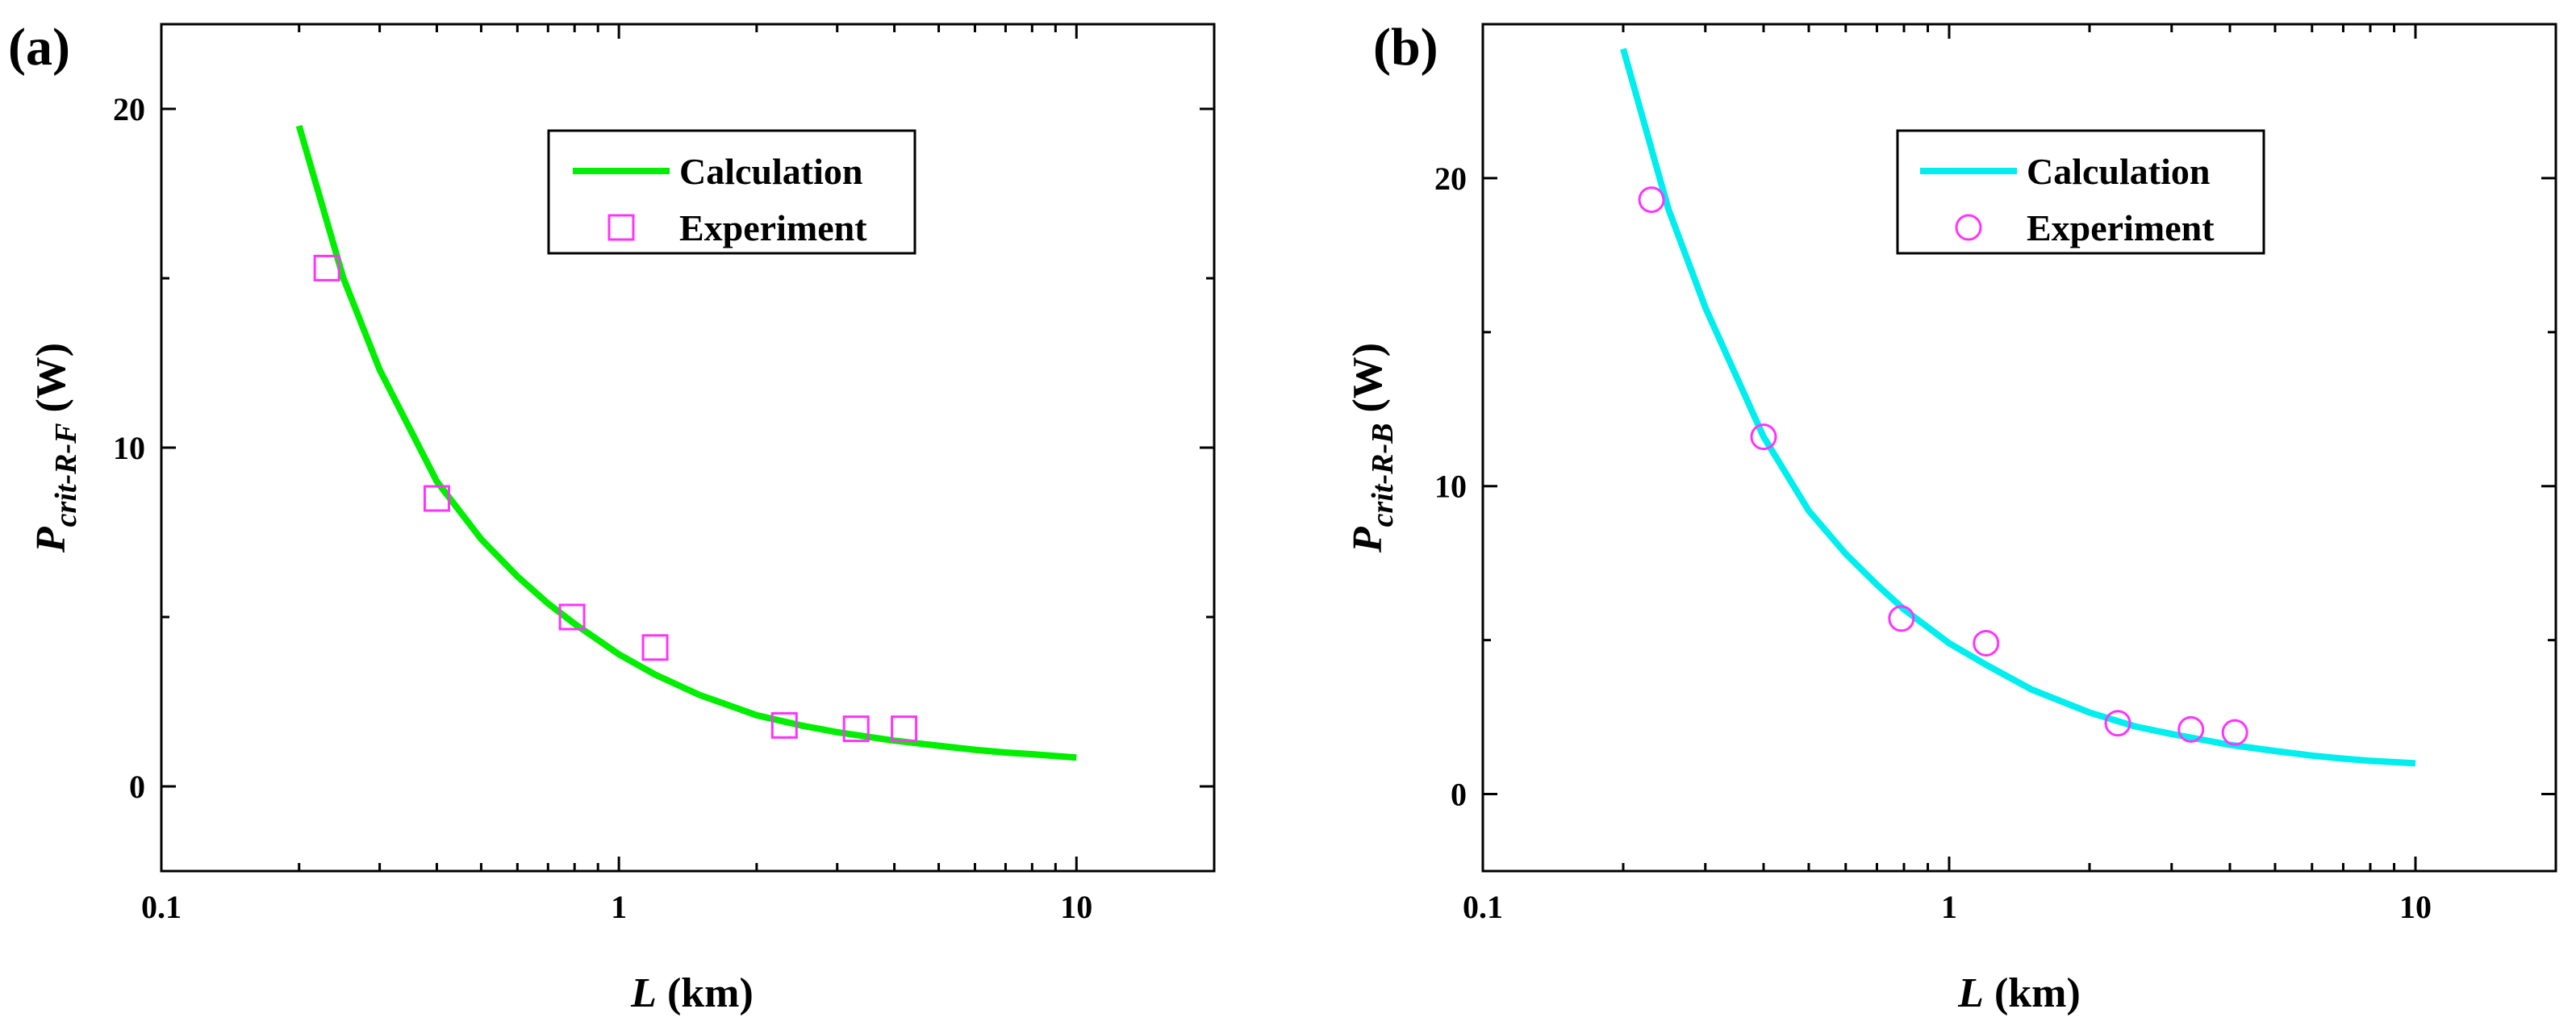  What do you see at coordinates (2121, 227) in the screenshot?
I see `legend-label-experiment-b: Experiment` at bounding box center [2121, 227].